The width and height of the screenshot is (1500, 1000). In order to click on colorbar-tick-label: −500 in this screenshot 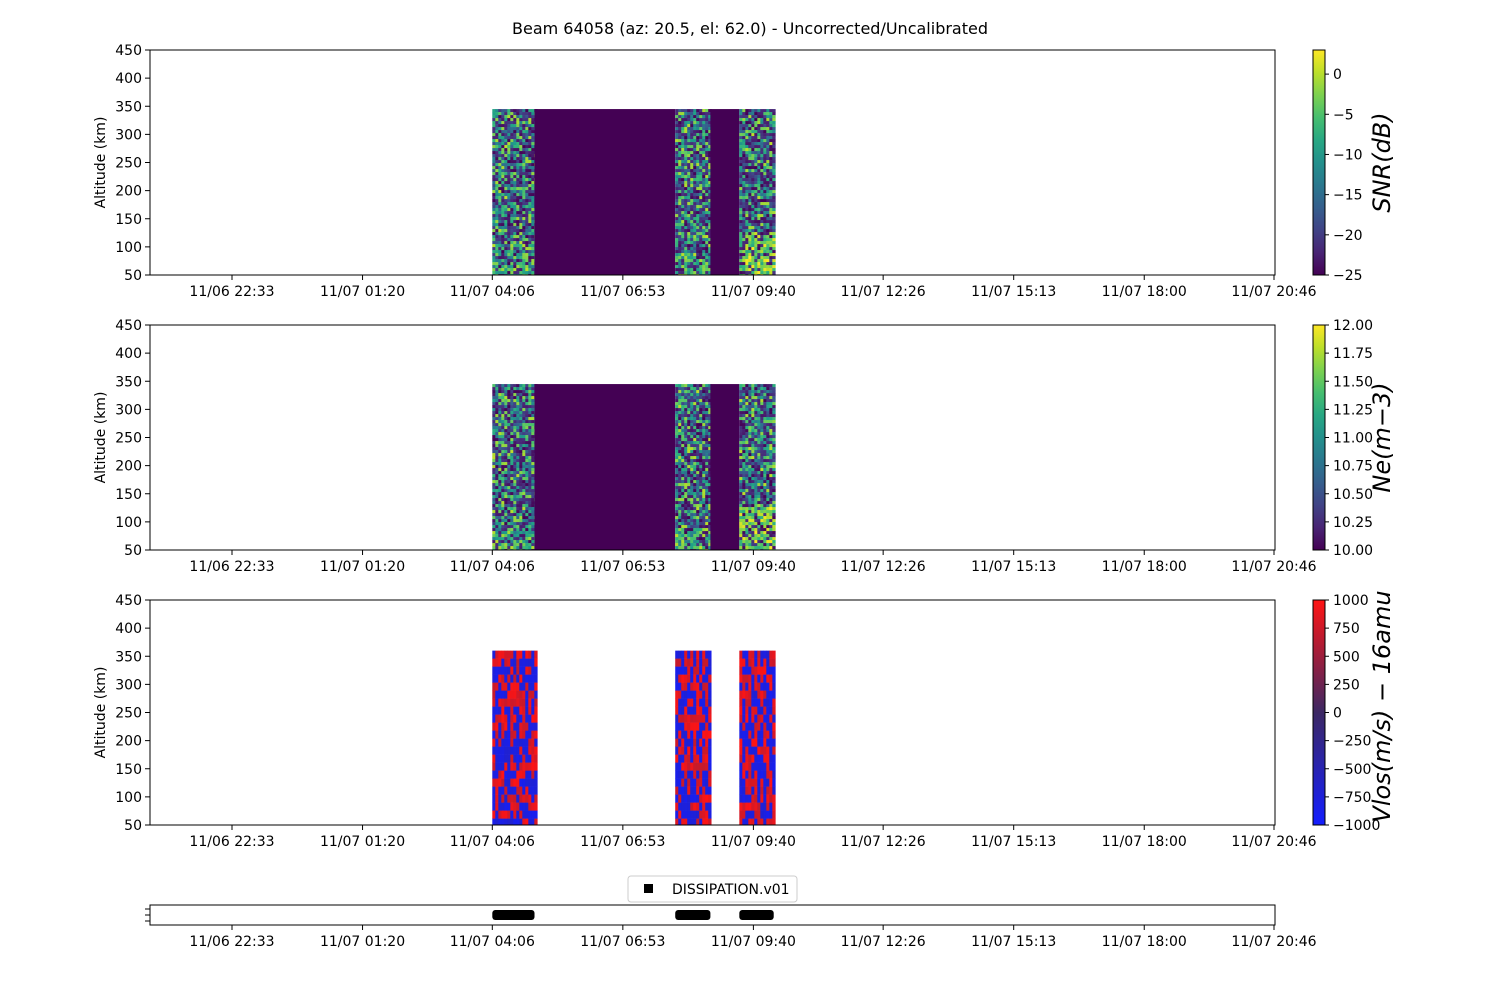, I will do `click(1352, 770)`.